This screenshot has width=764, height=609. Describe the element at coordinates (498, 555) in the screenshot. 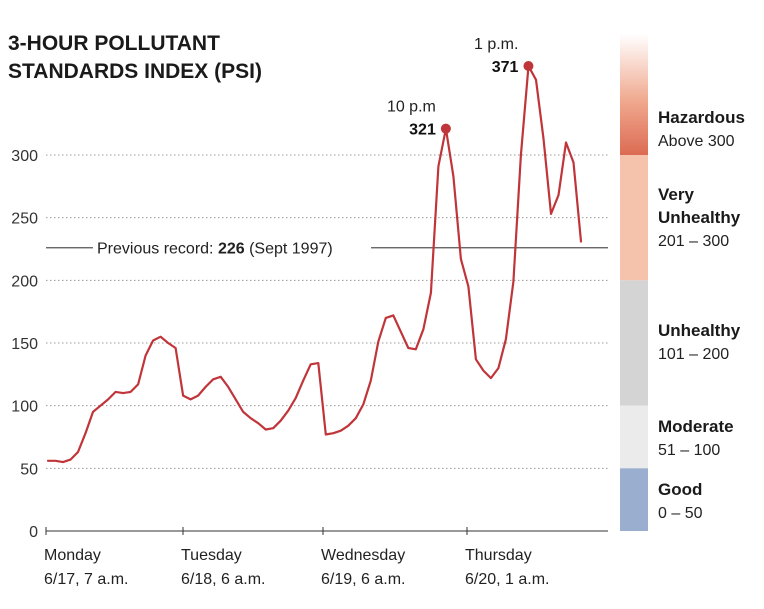

I see `x-tick-day-3: Thursday` at that location.